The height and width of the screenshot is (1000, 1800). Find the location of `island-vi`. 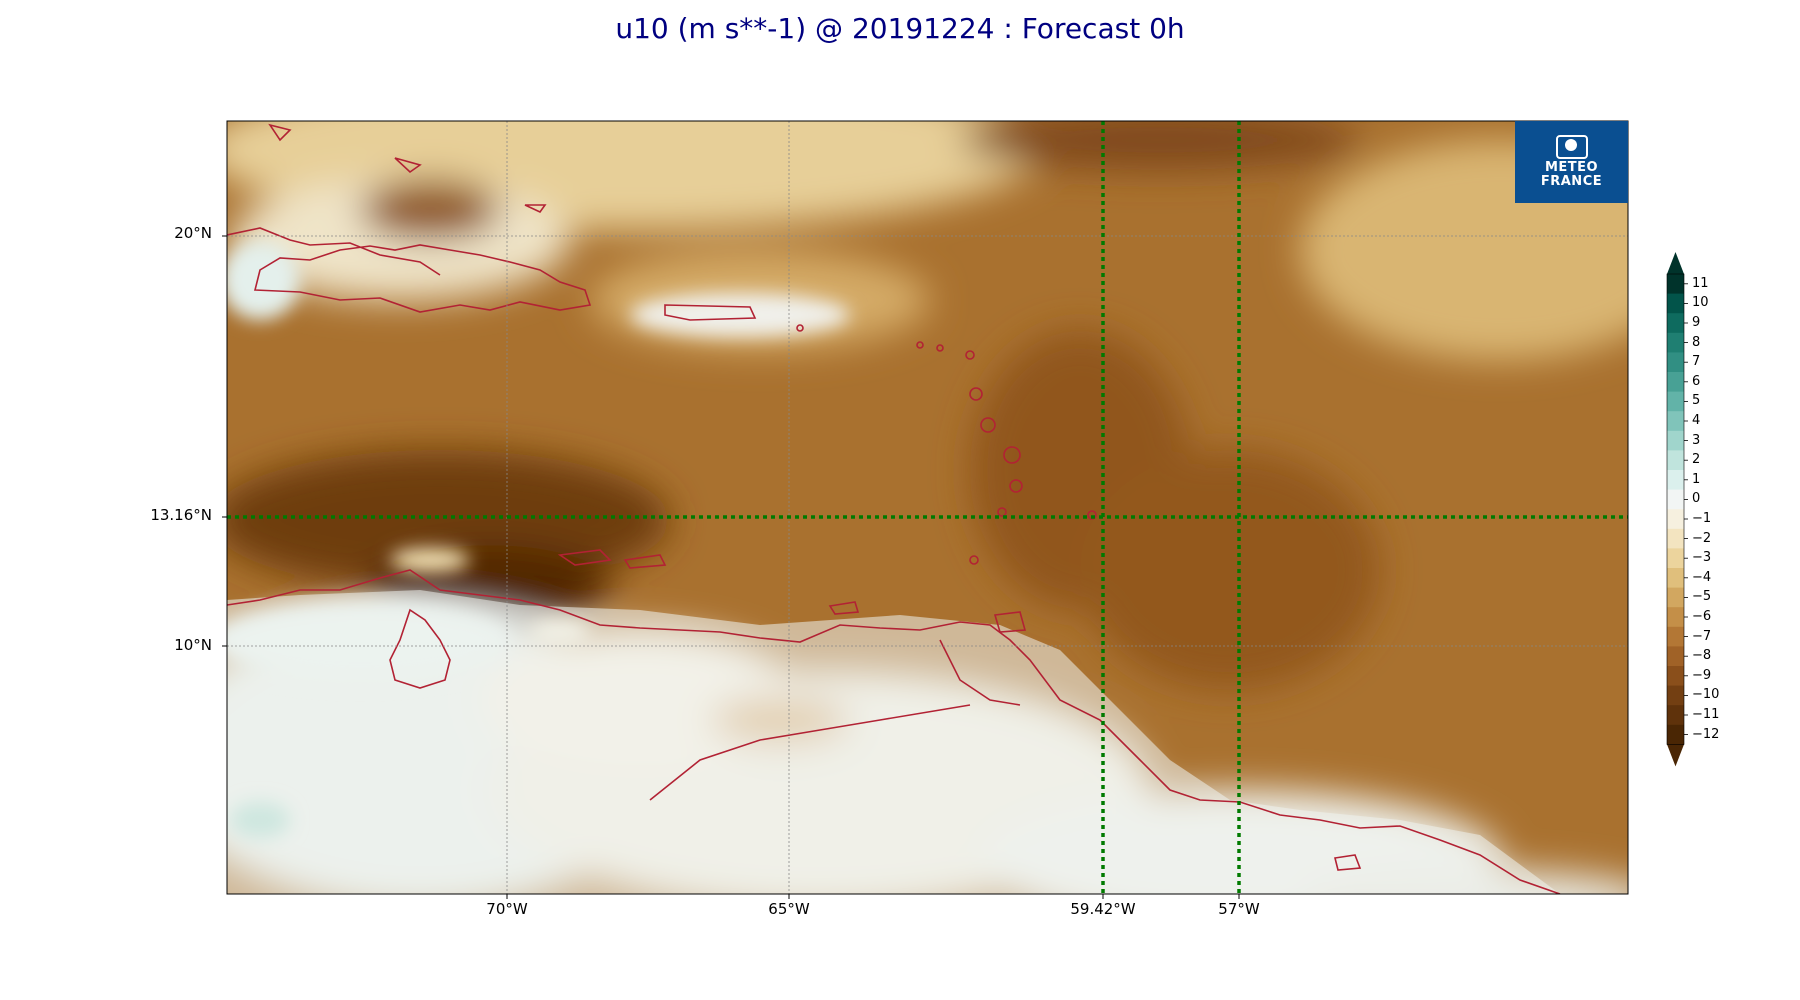

island-vi is located at coordinates (800, 328).